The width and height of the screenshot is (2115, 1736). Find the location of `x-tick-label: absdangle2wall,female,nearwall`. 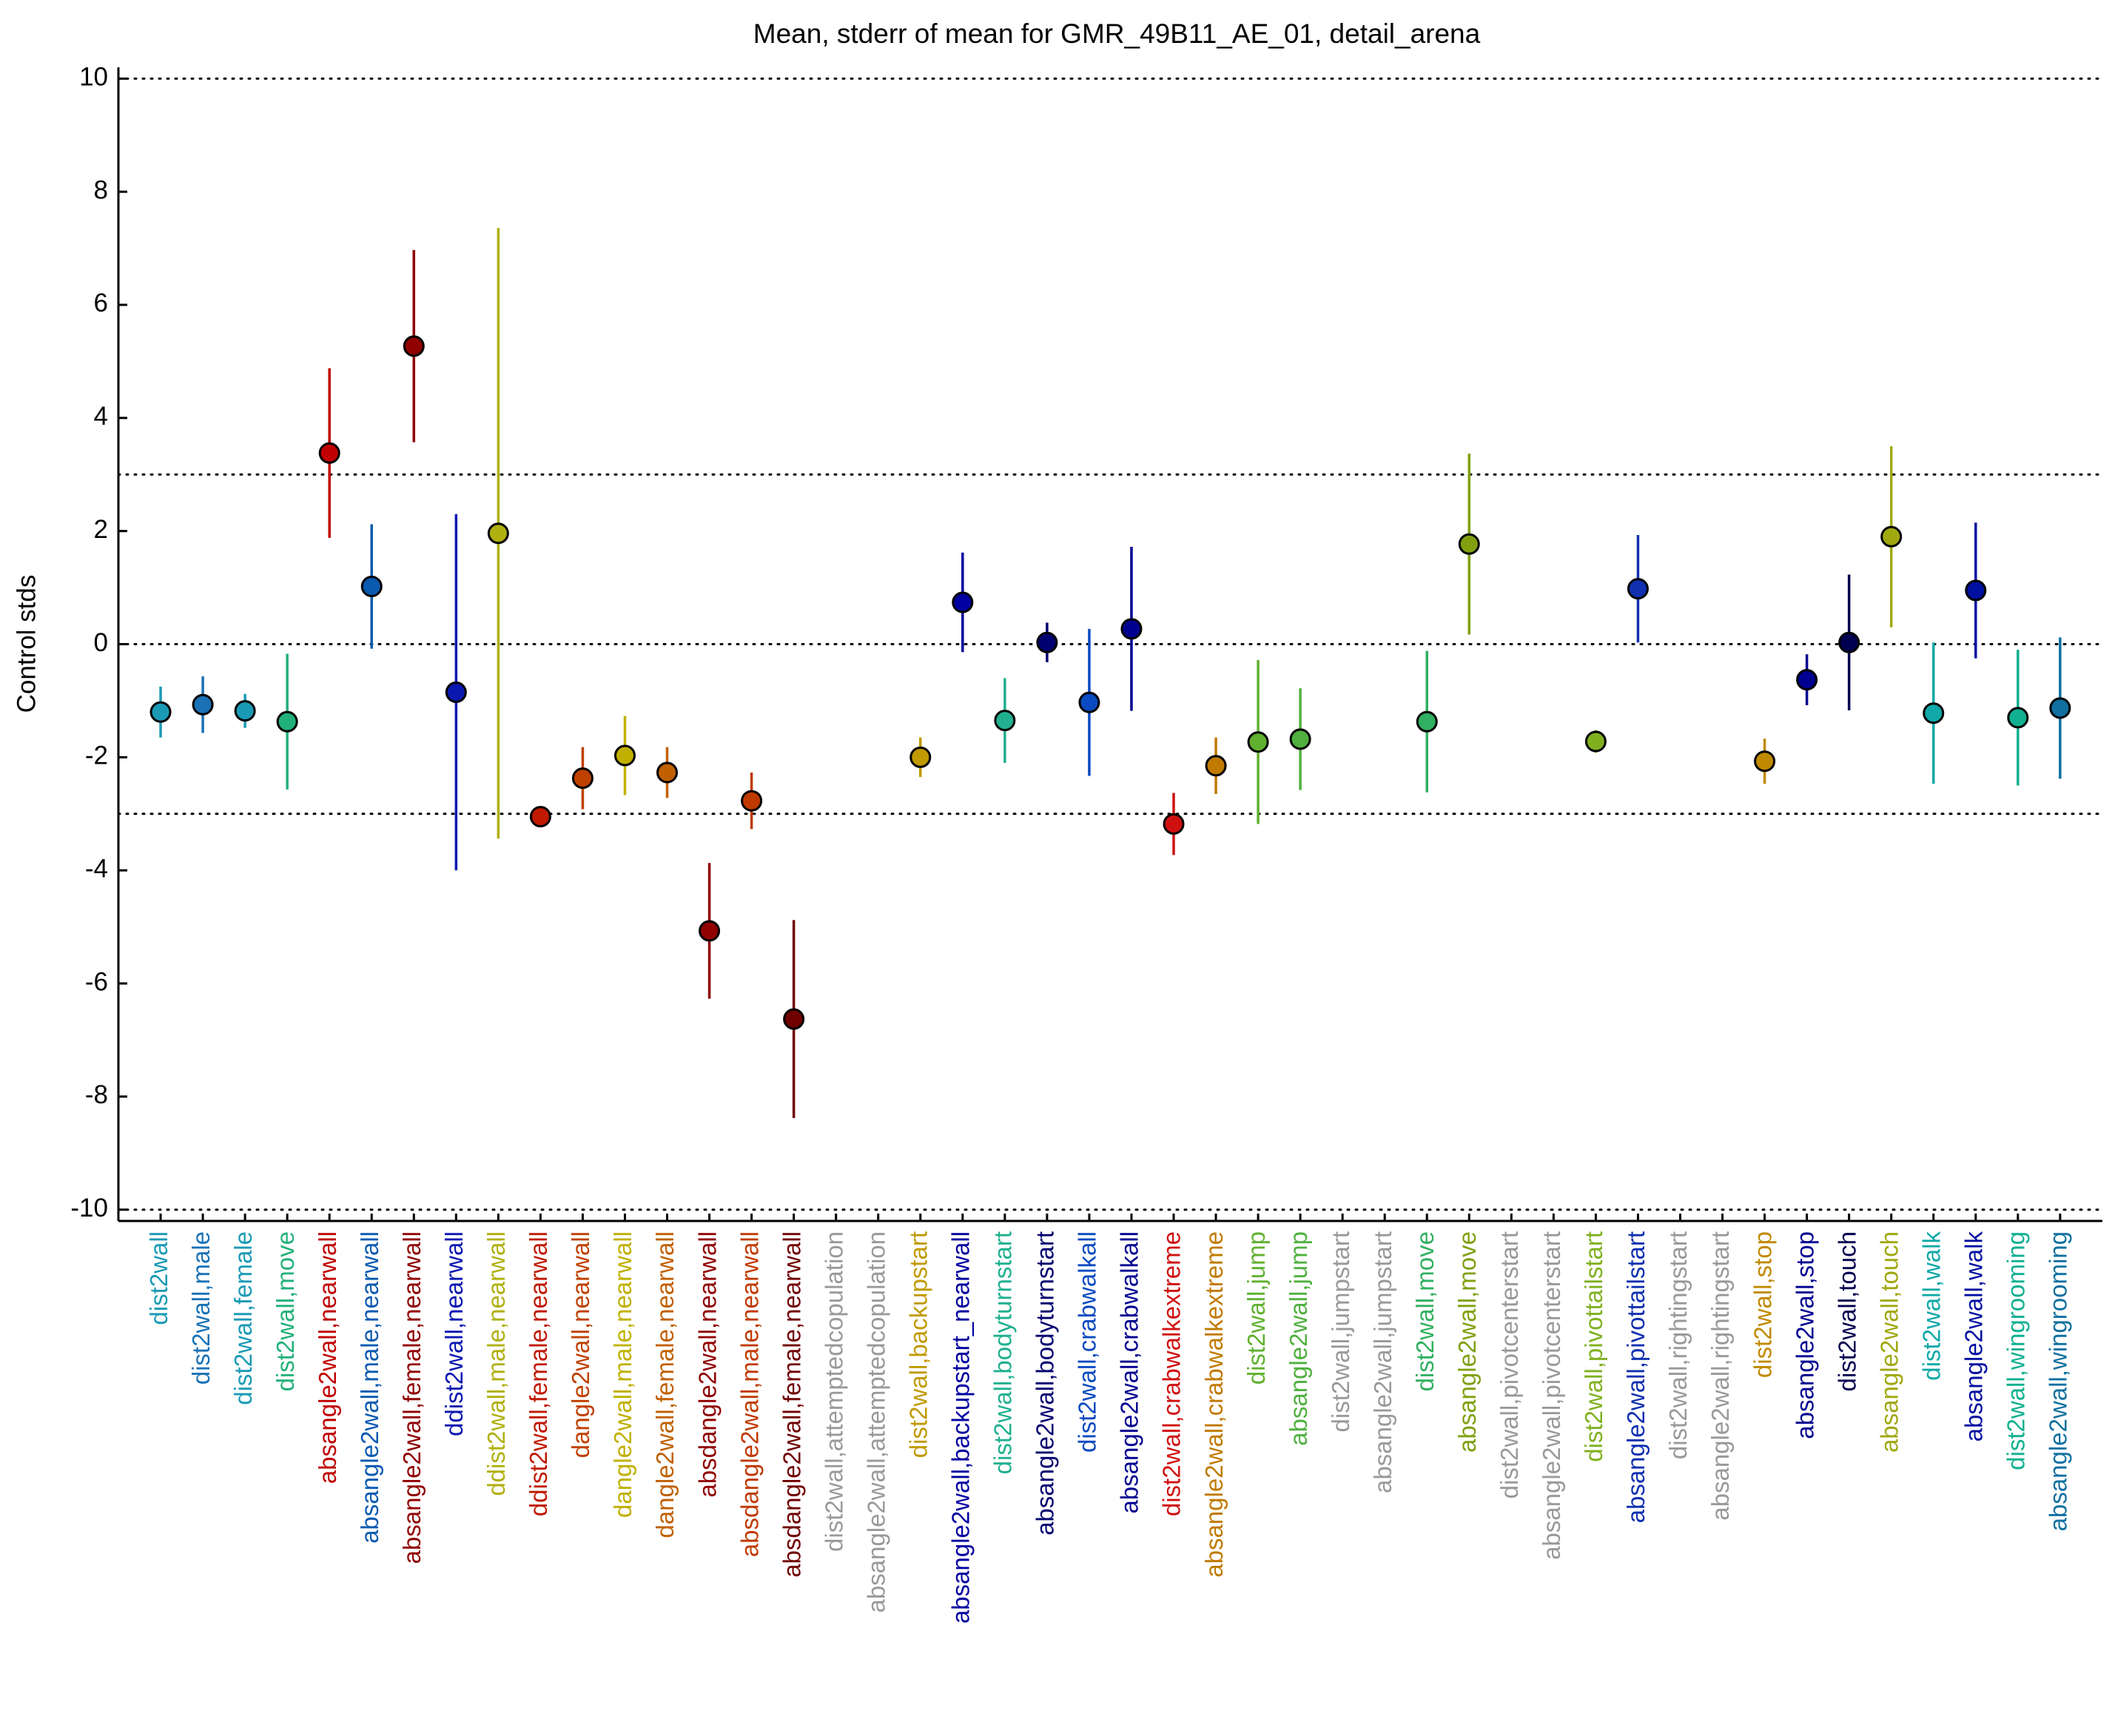

x-tick-label: absdangle2wall,female,nearwall is located at coordinates (791, 1404).